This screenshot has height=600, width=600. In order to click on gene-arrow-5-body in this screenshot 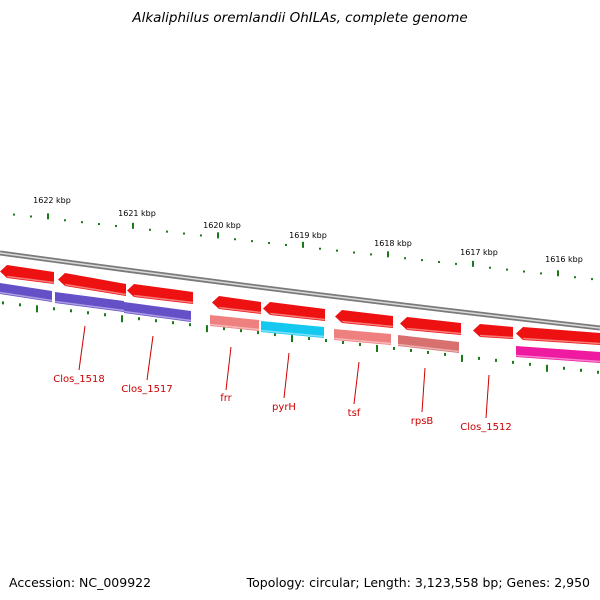, I will do `click(294, 311)`.